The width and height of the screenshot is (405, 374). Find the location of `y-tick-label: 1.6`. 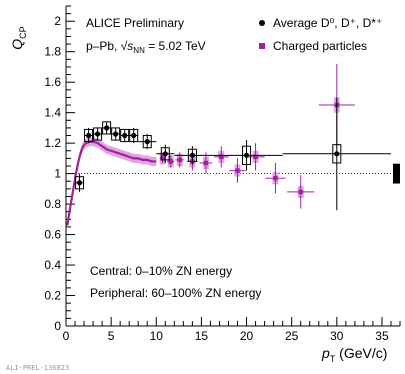

y-tick-label: 1.6 is located at coordinates (52, 82).